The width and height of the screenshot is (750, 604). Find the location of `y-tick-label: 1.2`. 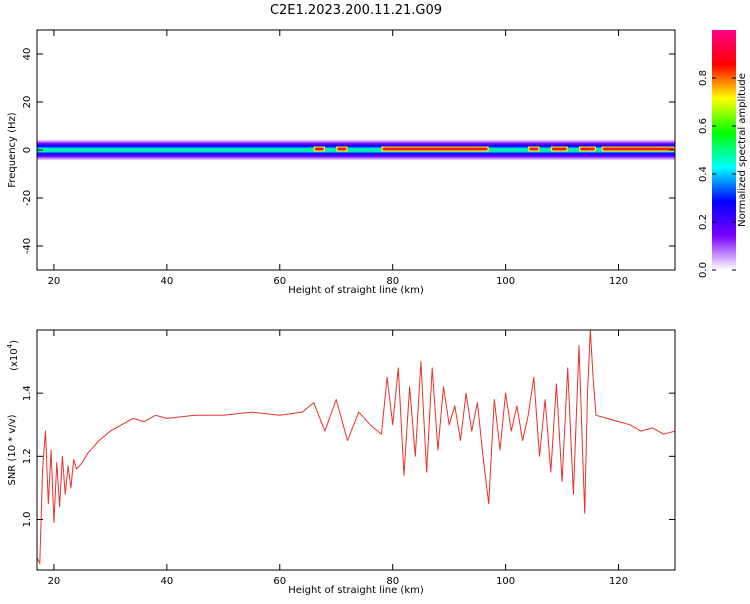

y-tick-label: 1.2 is located at coordinates (27, 456).